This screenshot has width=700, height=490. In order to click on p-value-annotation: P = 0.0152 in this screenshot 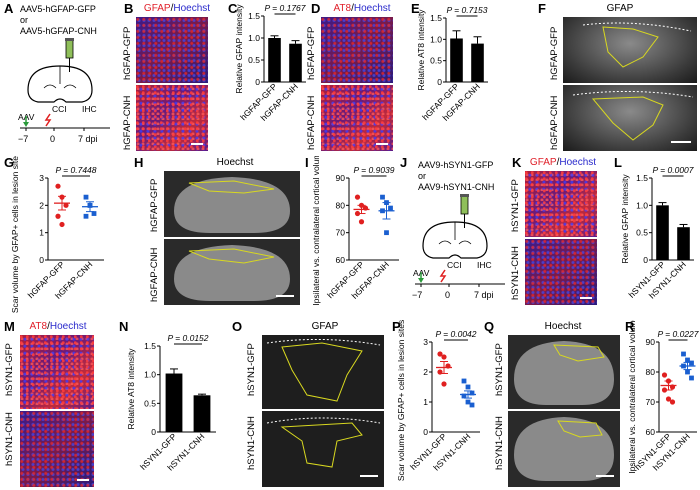, I will do `click(187, 338)`.